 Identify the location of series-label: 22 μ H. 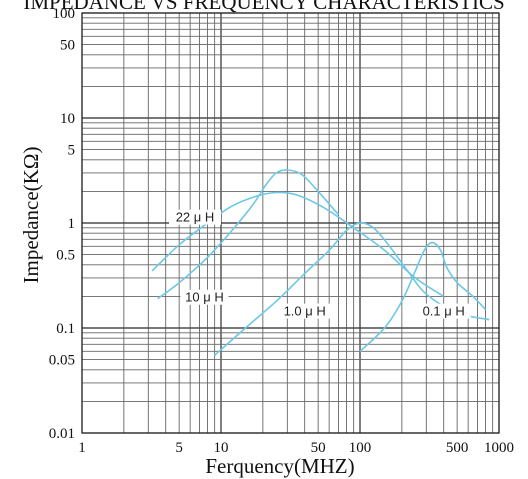
(195, 217).